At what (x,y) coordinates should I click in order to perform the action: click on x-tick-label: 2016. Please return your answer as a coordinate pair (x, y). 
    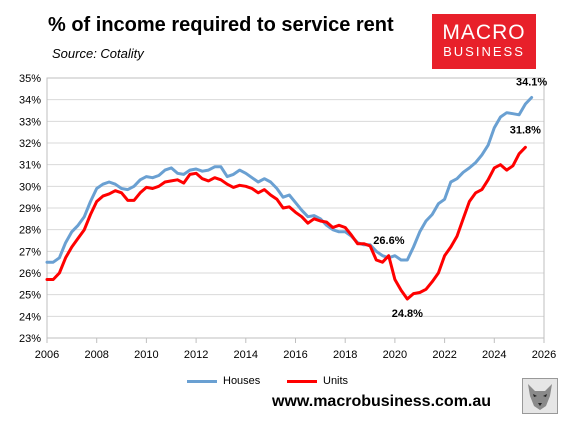
    Looking at the image, I should click on (295, 355).